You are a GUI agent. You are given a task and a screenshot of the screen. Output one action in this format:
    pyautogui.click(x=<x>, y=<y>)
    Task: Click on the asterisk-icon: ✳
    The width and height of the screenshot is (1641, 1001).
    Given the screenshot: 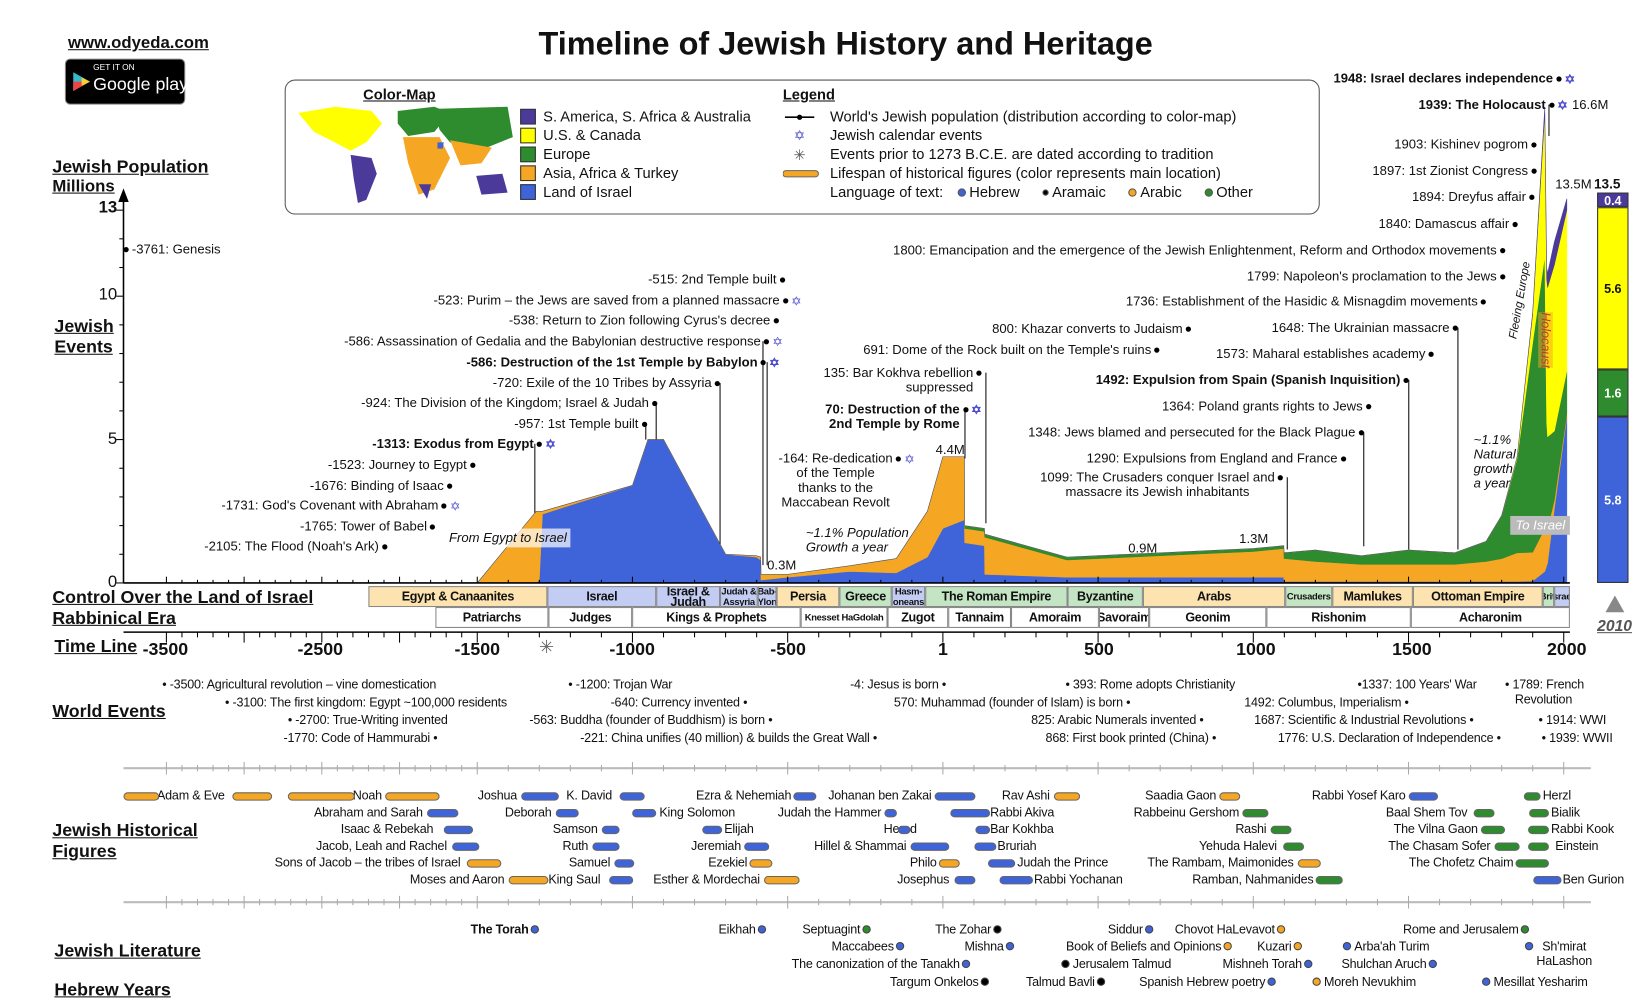 What is the action you would take?
    pyautogui.click(x=546, y=647)
    